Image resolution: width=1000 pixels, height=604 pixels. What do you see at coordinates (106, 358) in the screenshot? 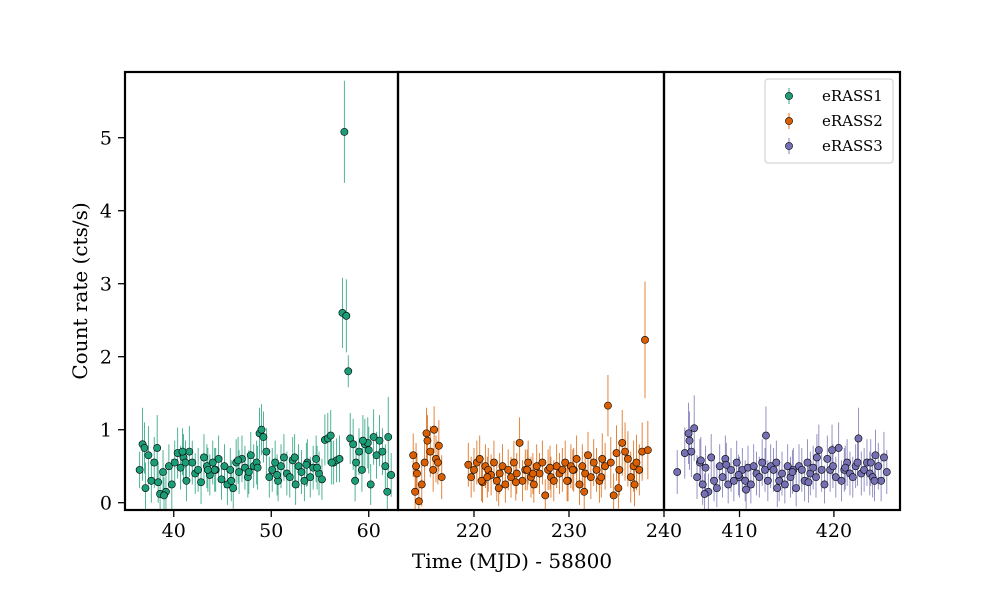
I see `y-tick-label: 2` at bounding box center [106, 358].